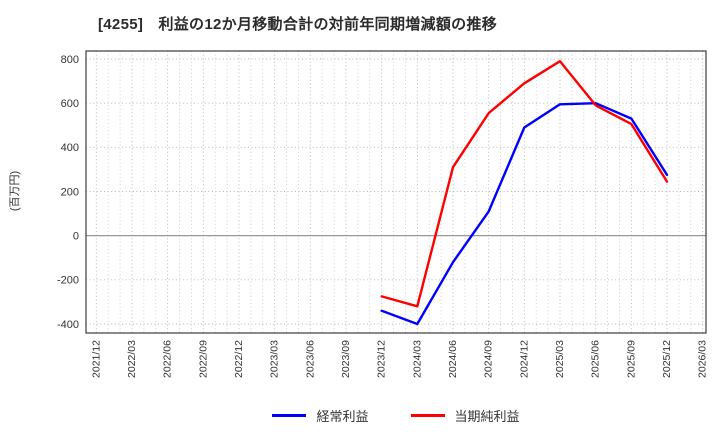  Describe the element at coordinates (382, 359) in the screenshot. I see `x-tick-label: 2023/12` at that location.